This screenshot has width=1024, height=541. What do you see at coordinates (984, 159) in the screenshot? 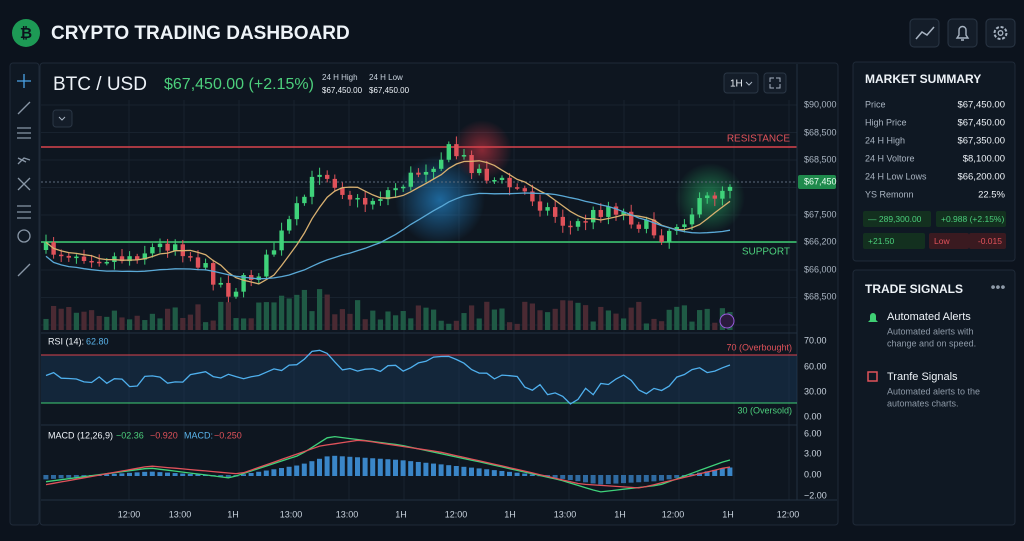
I see `summary-value: $8,100.00` at bounding box center [984, 159].